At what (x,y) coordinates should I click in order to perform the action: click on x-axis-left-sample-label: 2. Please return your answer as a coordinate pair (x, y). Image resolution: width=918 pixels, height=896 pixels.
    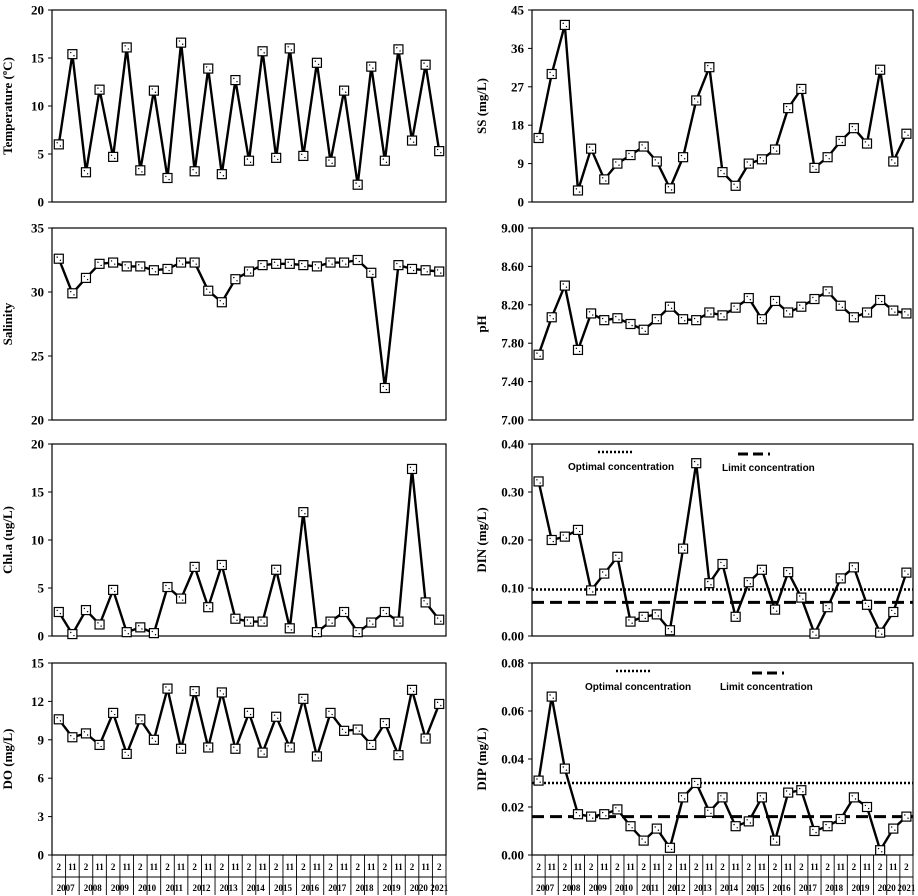
    Looking at the image, I should click on (167, 867).